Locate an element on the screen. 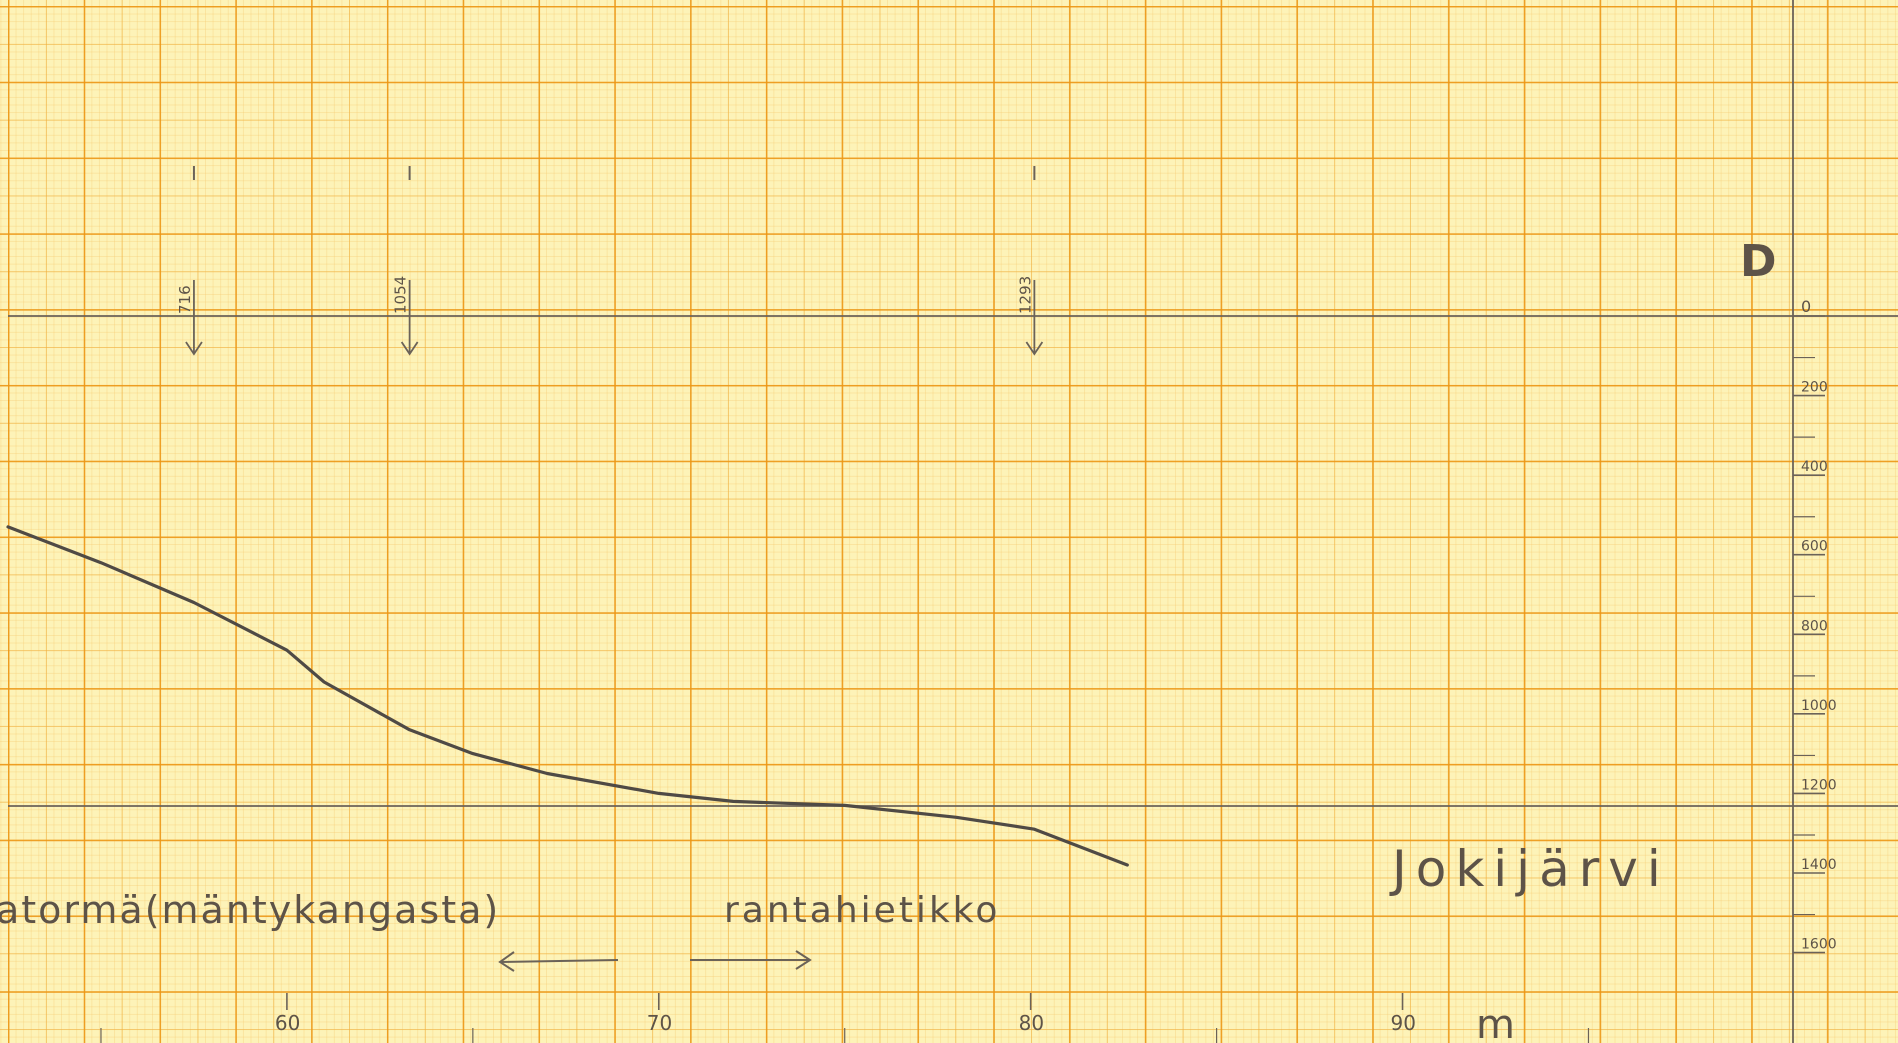 The image size is (1898, 1043). y-tick-label-1400: 1400 is located at coordinates (1819, 865).